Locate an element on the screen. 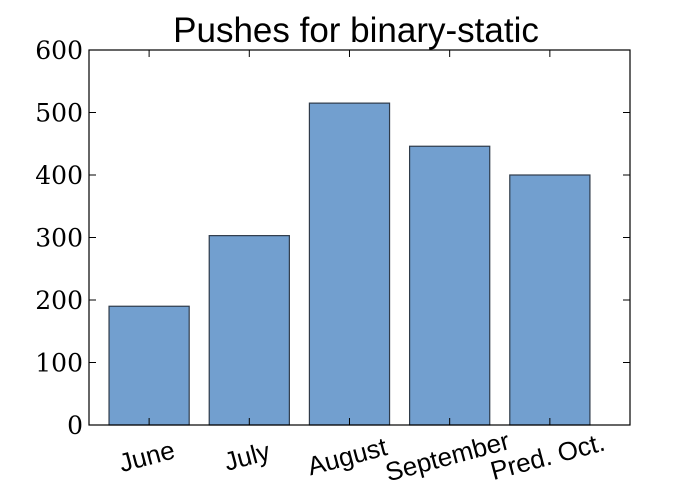 The width and height of the screenshot is (700, 500). y-tick-label: 300 is located at coordinates (59, 238).